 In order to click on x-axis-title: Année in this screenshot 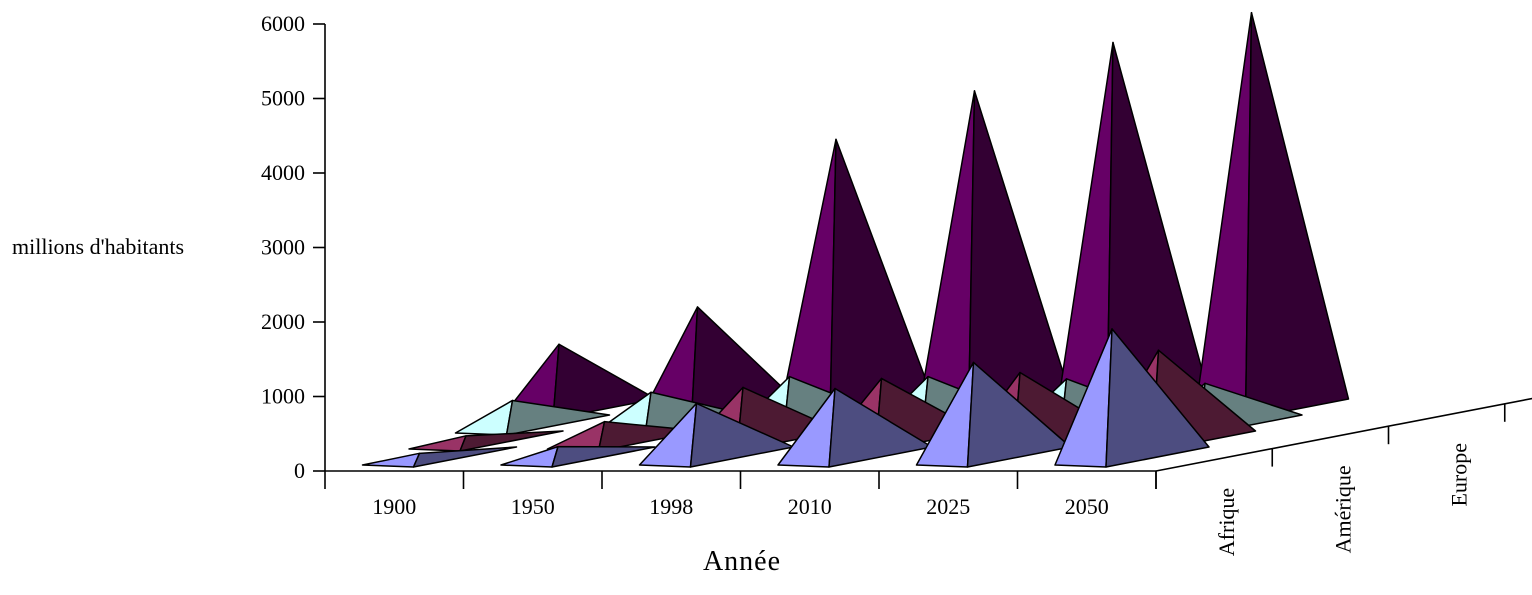, I will do `click(742, 561)`.